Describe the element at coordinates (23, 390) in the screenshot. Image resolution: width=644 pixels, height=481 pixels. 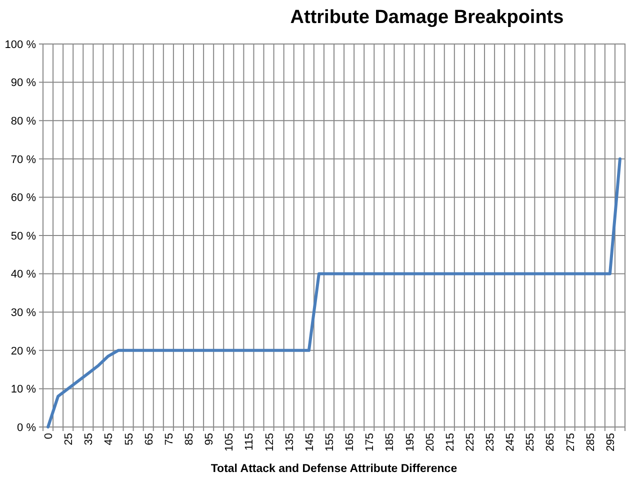
I see `y-tick-label: 10 %` at that location.